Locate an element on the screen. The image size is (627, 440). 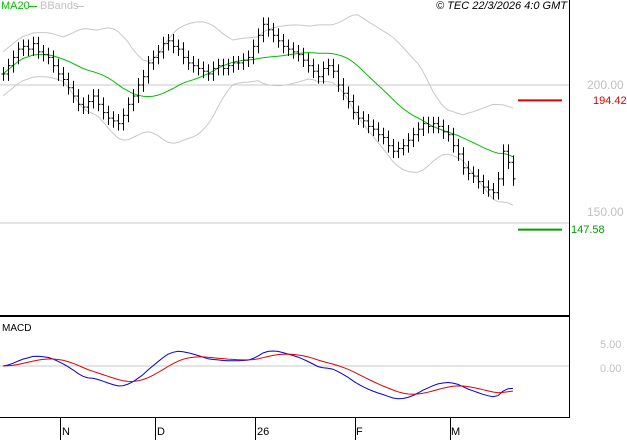
x-tick-f: F is located at coordinates (359, 432).